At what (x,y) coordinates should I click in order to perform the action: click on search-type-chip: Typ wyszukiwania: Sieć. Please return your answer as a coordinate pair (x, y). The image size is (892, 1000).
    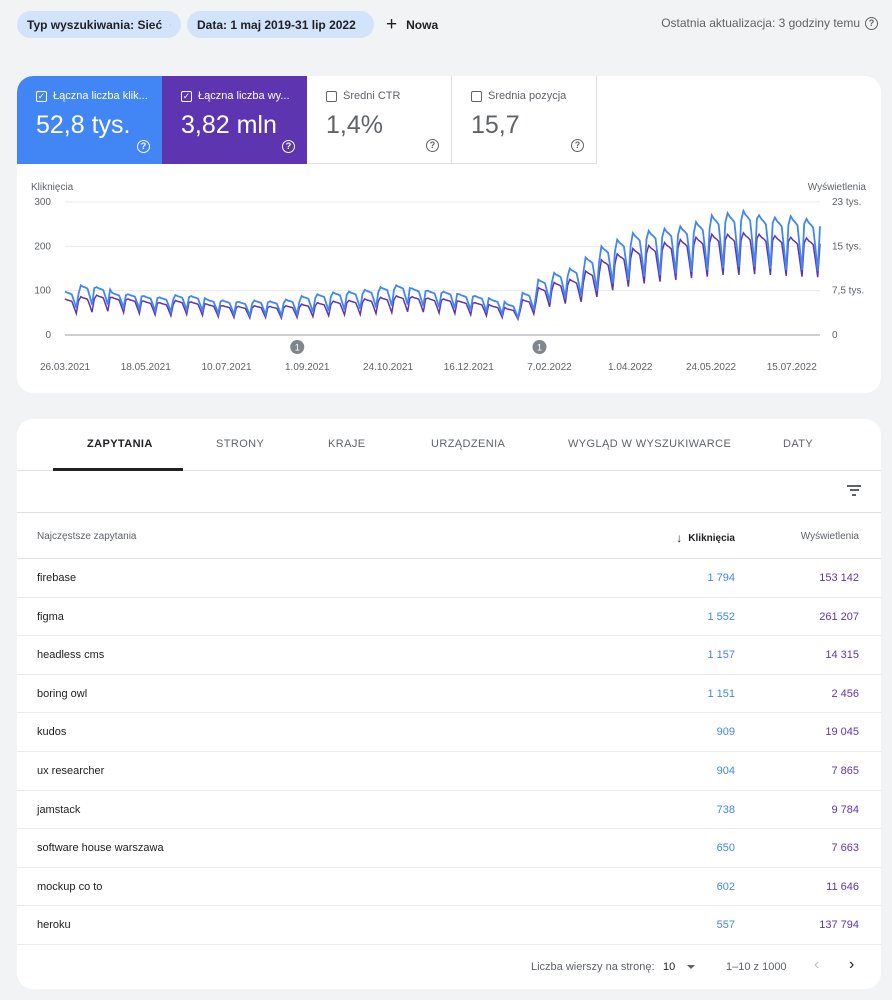
    Looking at the image, I should click on (99, 24).